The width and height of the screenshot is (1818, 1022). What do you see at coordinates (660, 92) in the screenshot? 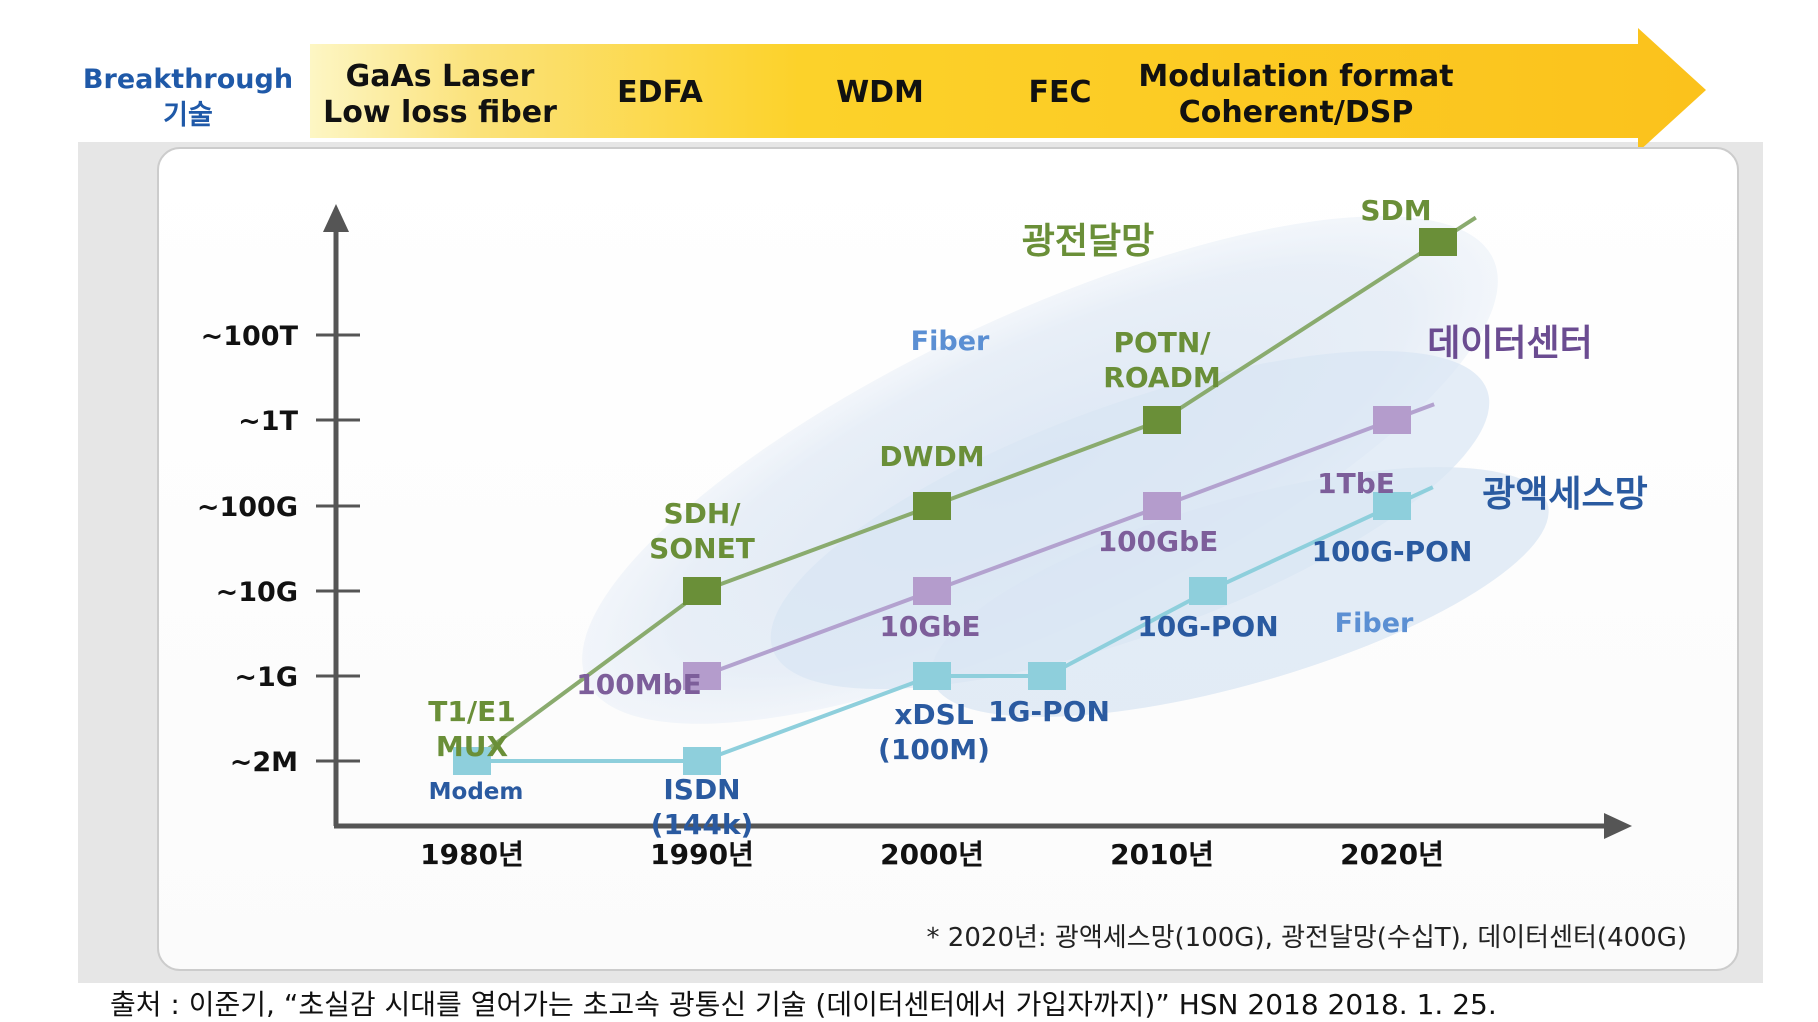
I see `tech-item-1: EDFA` at bounding box center [660, 92].